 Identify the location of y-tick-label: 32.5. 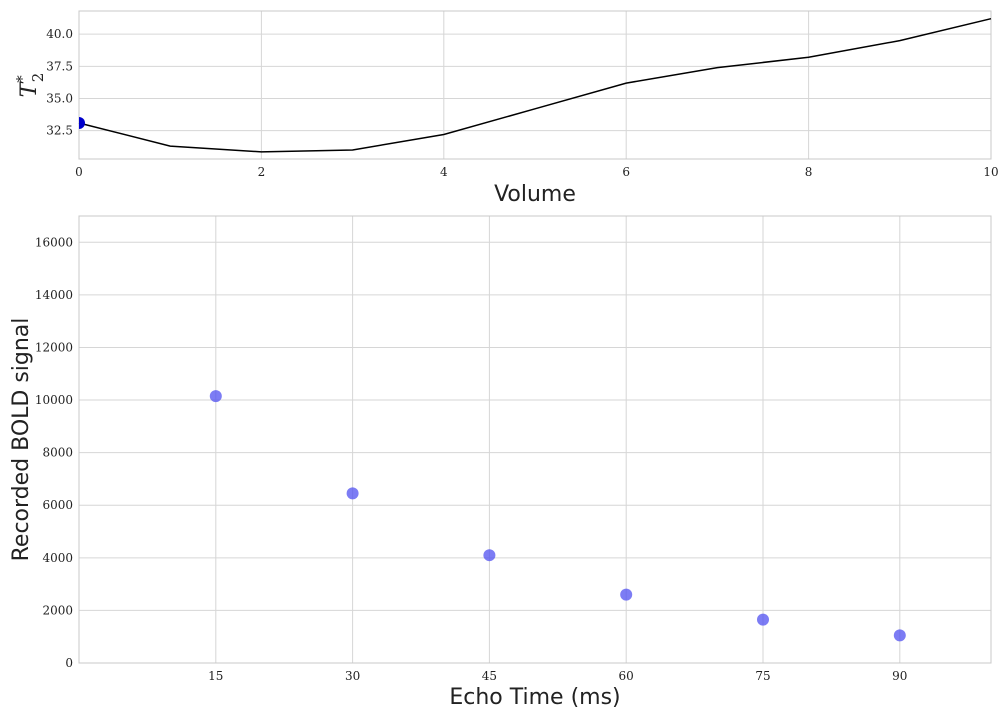
(59, 131).